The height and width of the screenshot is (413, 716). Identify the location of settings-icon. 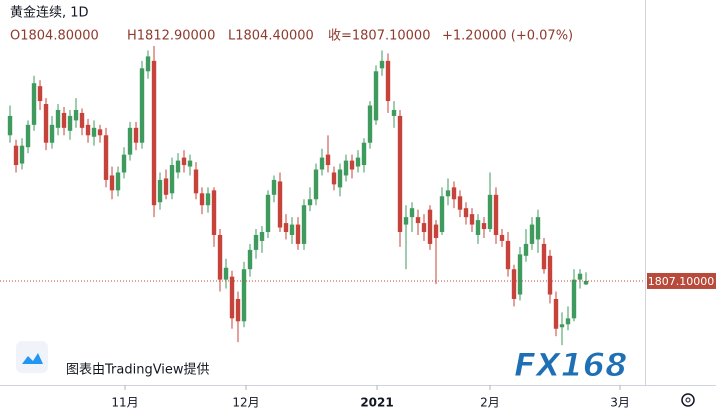
(688, 400).